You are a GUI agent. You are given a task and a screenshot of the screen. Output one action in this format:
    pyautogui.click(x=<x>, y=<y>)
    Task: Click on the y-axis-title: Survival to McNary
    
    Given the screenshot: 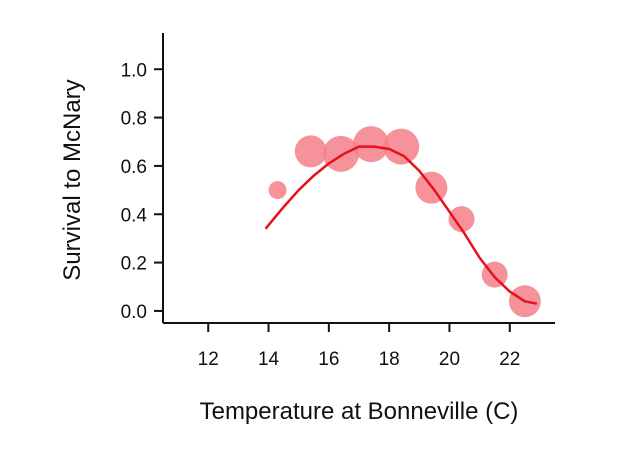 What is the action you would take?
    pyautogui.click(x=72, y=179)
    